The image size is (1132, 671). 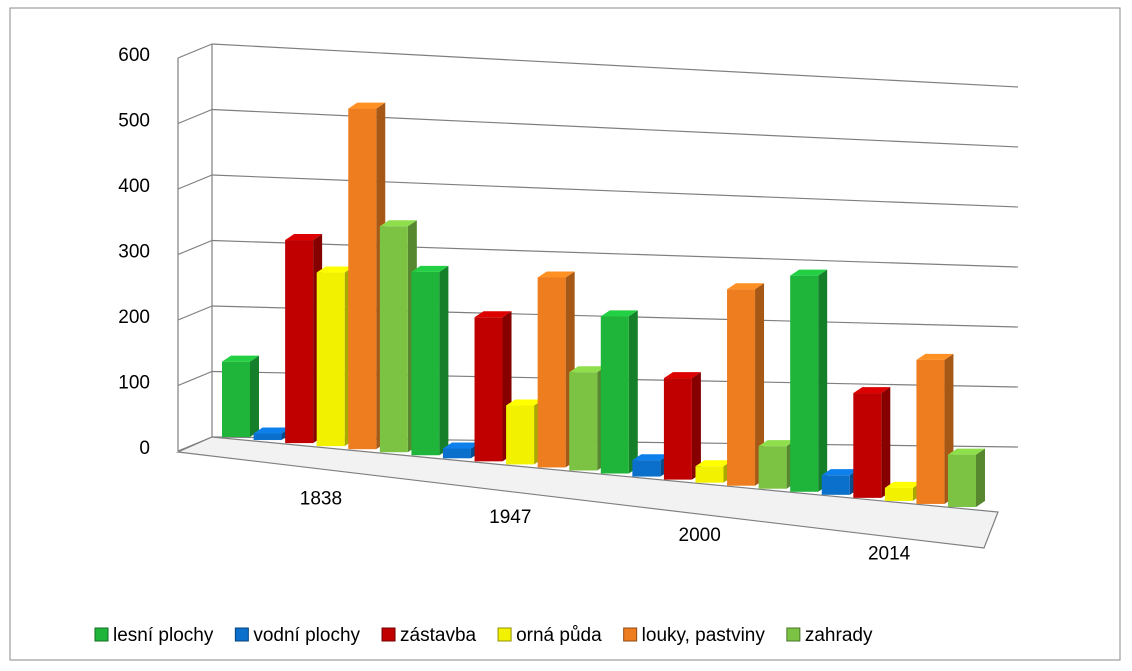 I want to click on y-tick-label: 200, so click(x=134, y=317).